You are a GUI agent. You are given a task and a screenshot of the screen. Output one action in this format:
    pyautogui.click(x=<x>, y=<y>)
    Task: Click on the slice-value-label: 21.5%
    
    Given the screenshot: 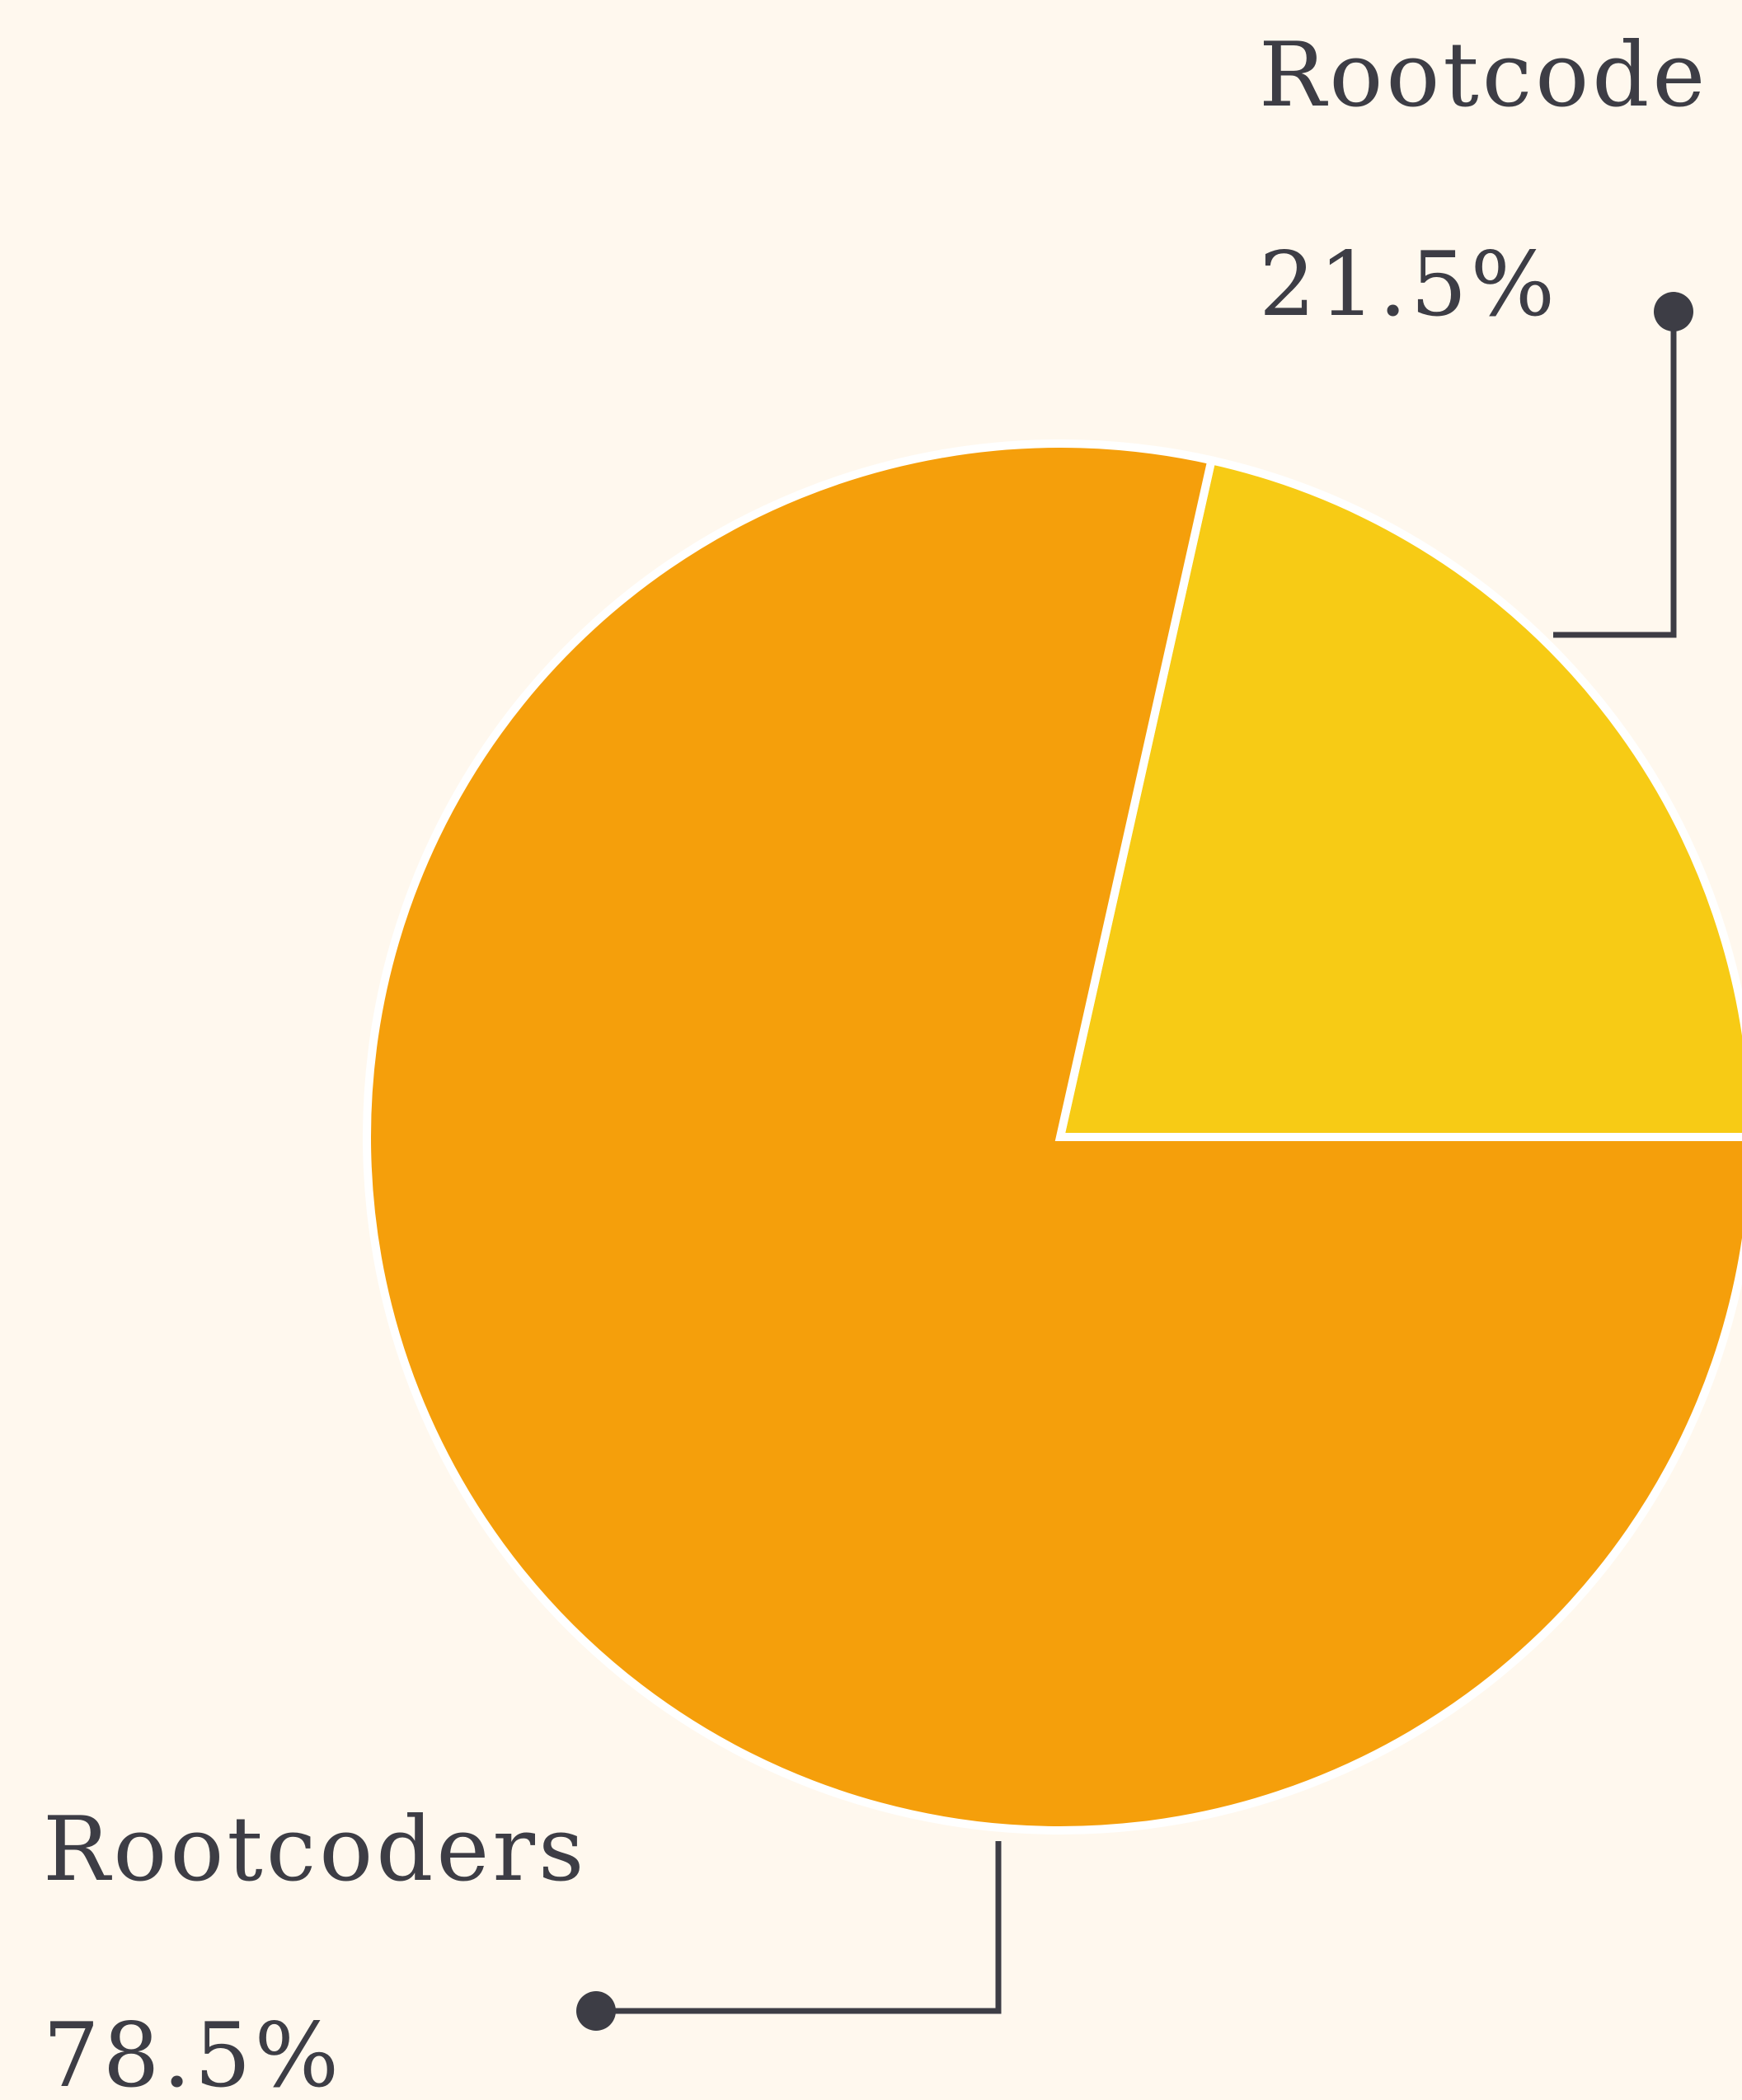 What is the action you would take?
    pyautogui.click(x=1408, y=284)
    